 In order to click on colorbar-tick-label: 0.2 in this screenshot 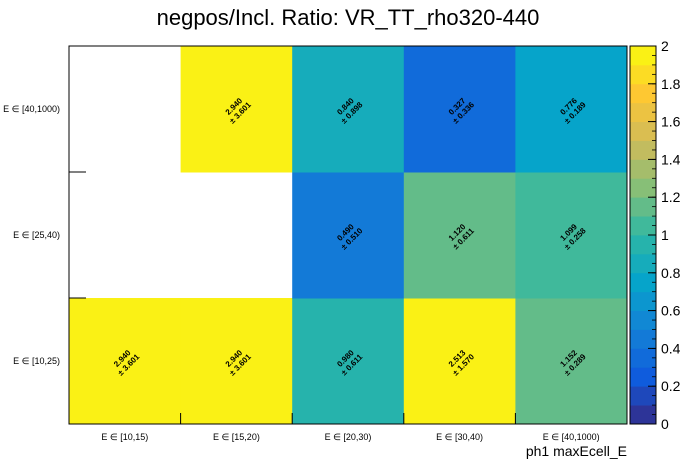, I will do `click(671, 386)`.